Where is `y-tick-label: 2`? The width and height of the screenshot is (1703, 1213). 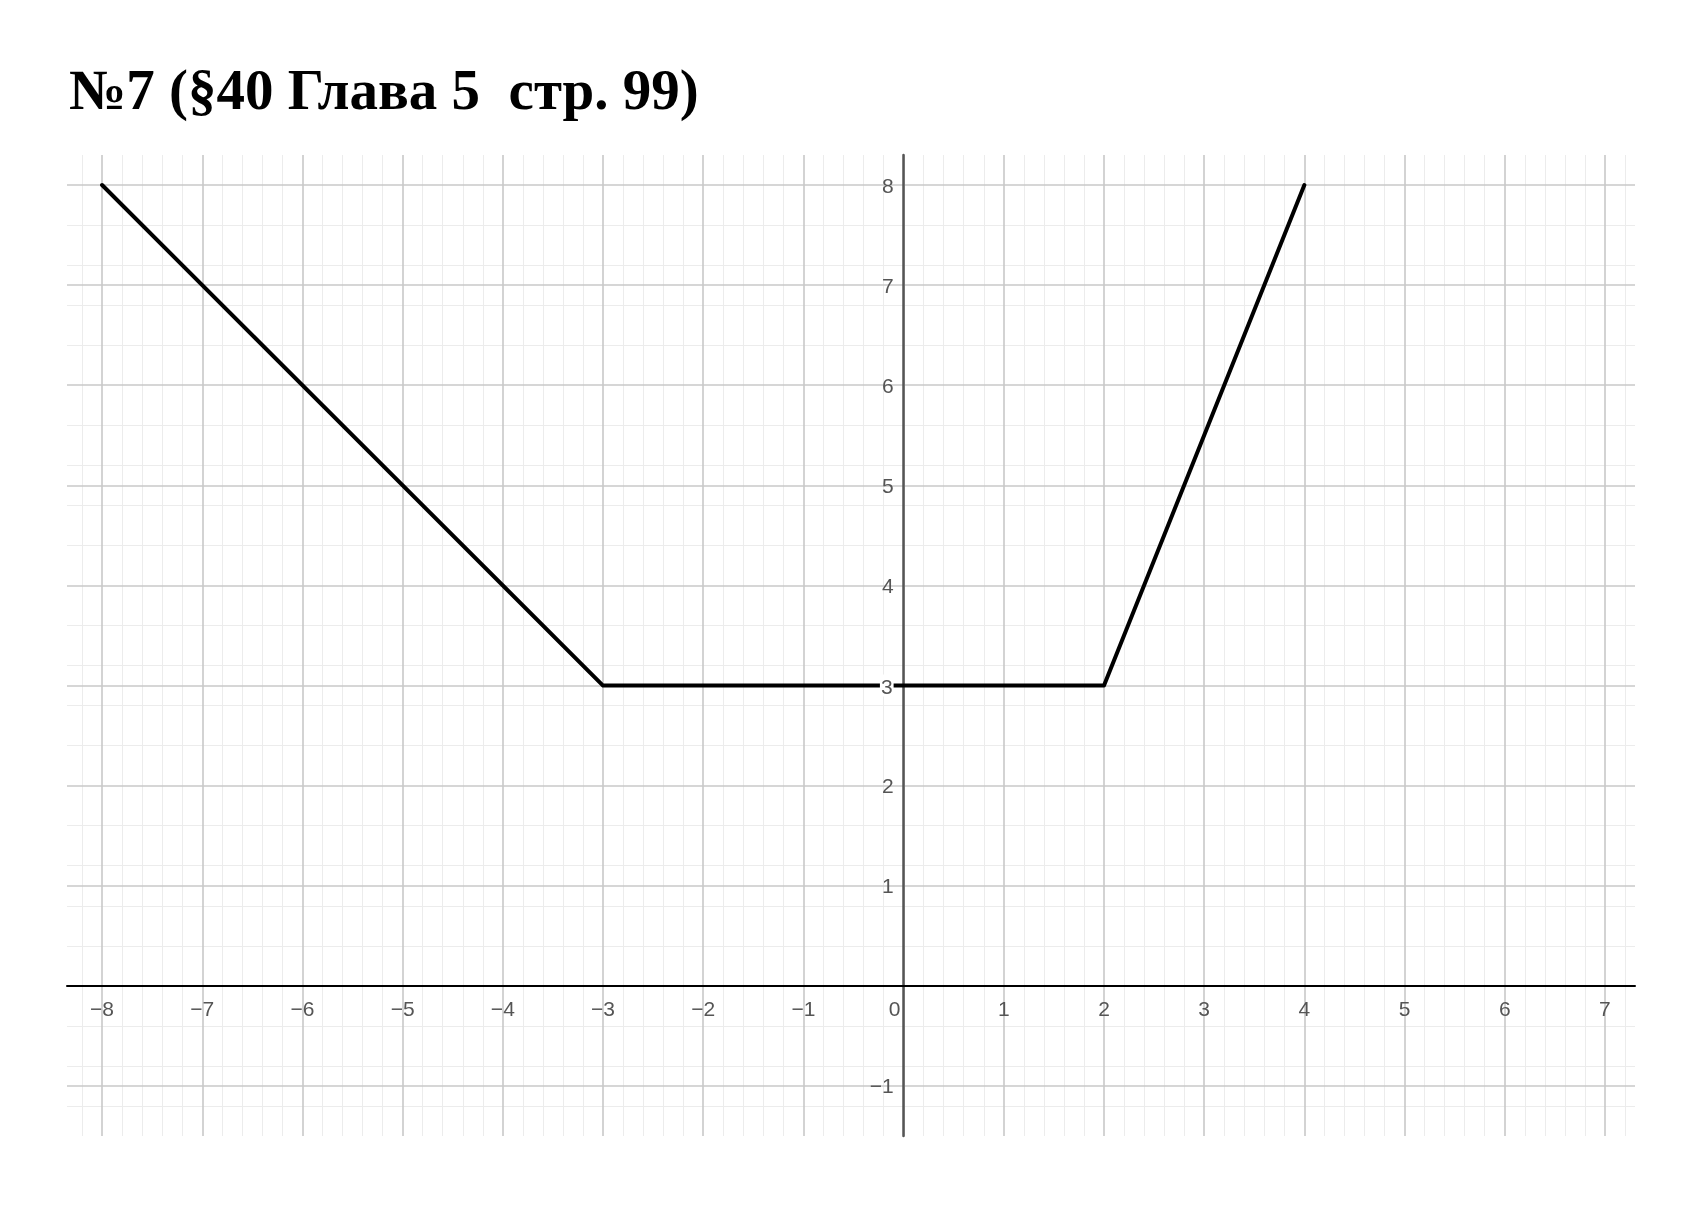
y-tick-label: 2 is located at coordinates (887, 786).